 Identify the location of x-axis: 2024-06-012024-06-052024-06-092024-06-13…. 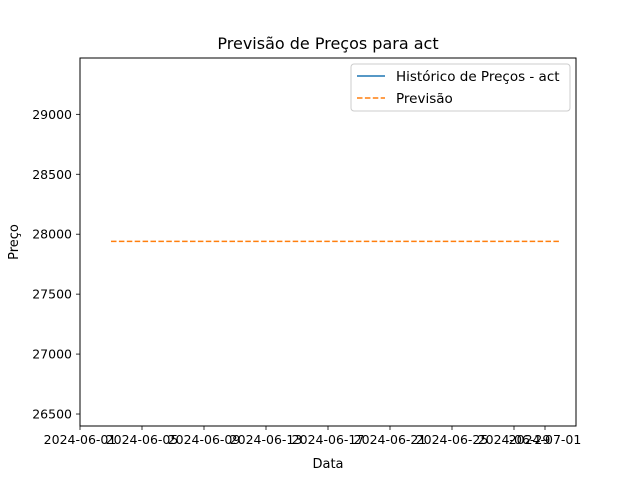
(313, 436).